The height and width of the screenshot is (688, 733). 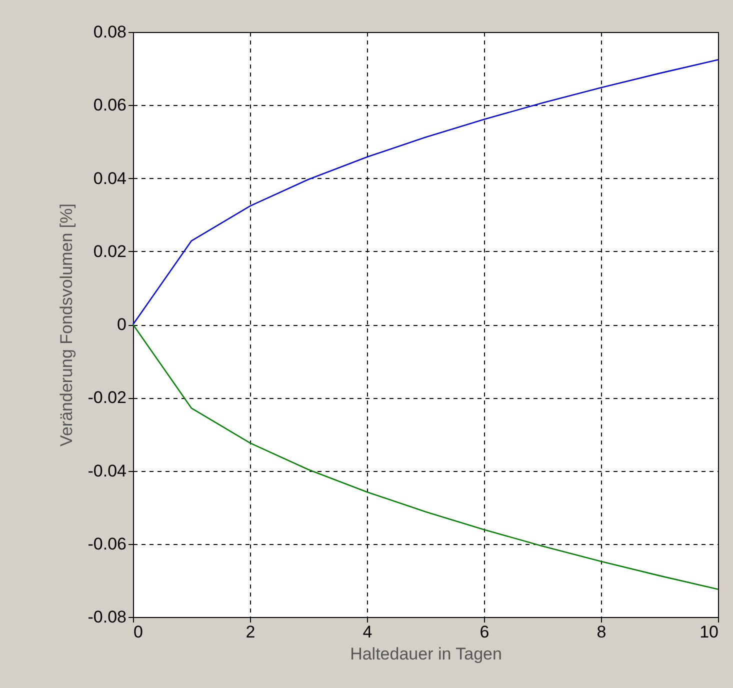 I want to click on y-tick-label: -0.06, so click(x=107, y=544).